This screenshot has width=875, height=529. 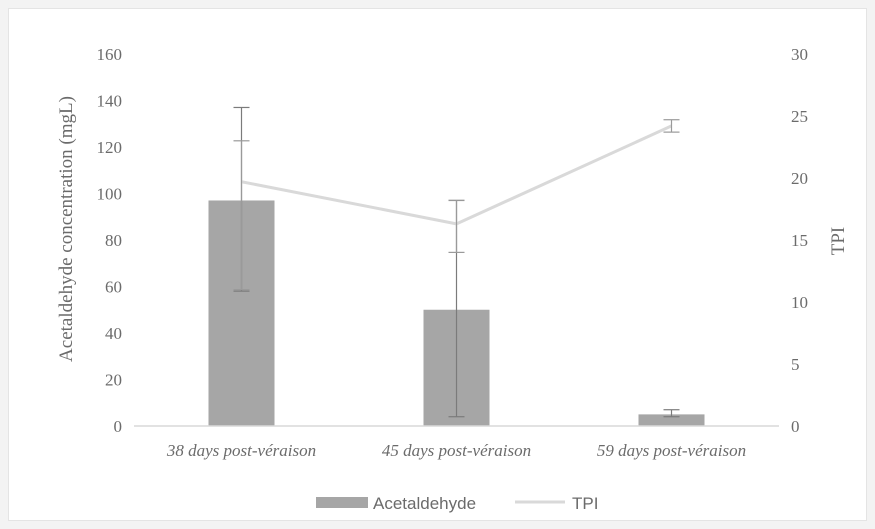 I want to click on acetaldehyde-error-bar, so click(x=671, y=413).